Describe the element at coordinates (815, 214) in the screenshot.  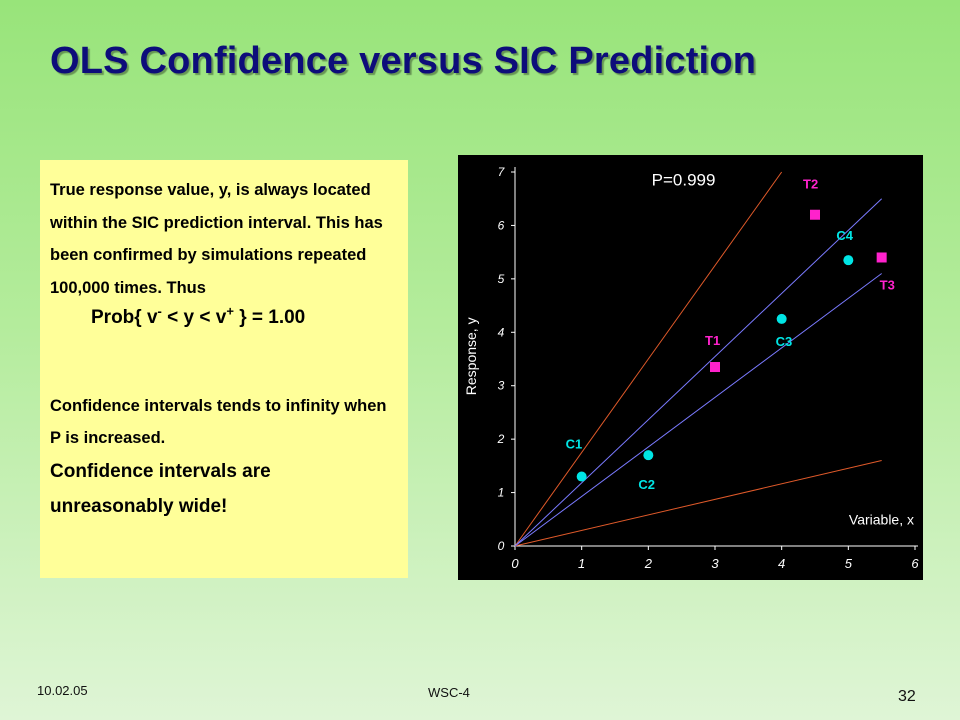
I see `data-point-t2` at that location.